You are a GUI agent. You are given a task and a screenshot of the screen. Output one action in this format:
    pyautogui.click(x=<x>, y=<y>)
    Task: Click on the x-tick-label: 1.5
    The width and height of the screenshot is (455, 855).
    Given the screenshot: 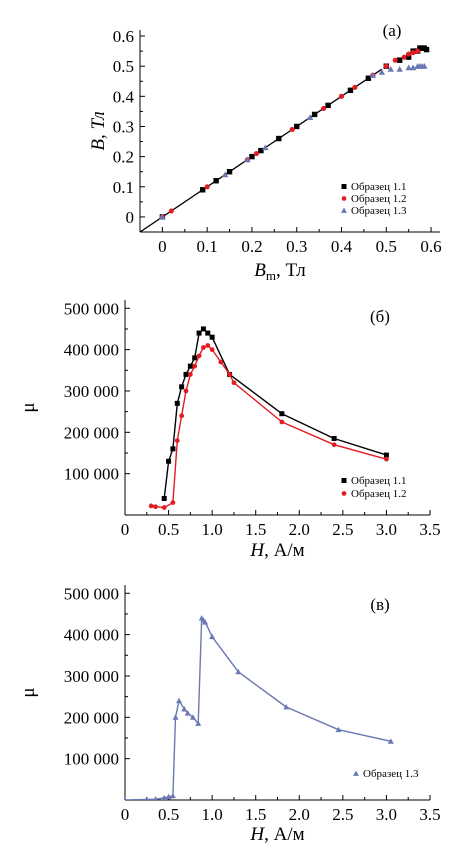 What is the action you would take?
    pyautogui.click(x=255, y=529)
    